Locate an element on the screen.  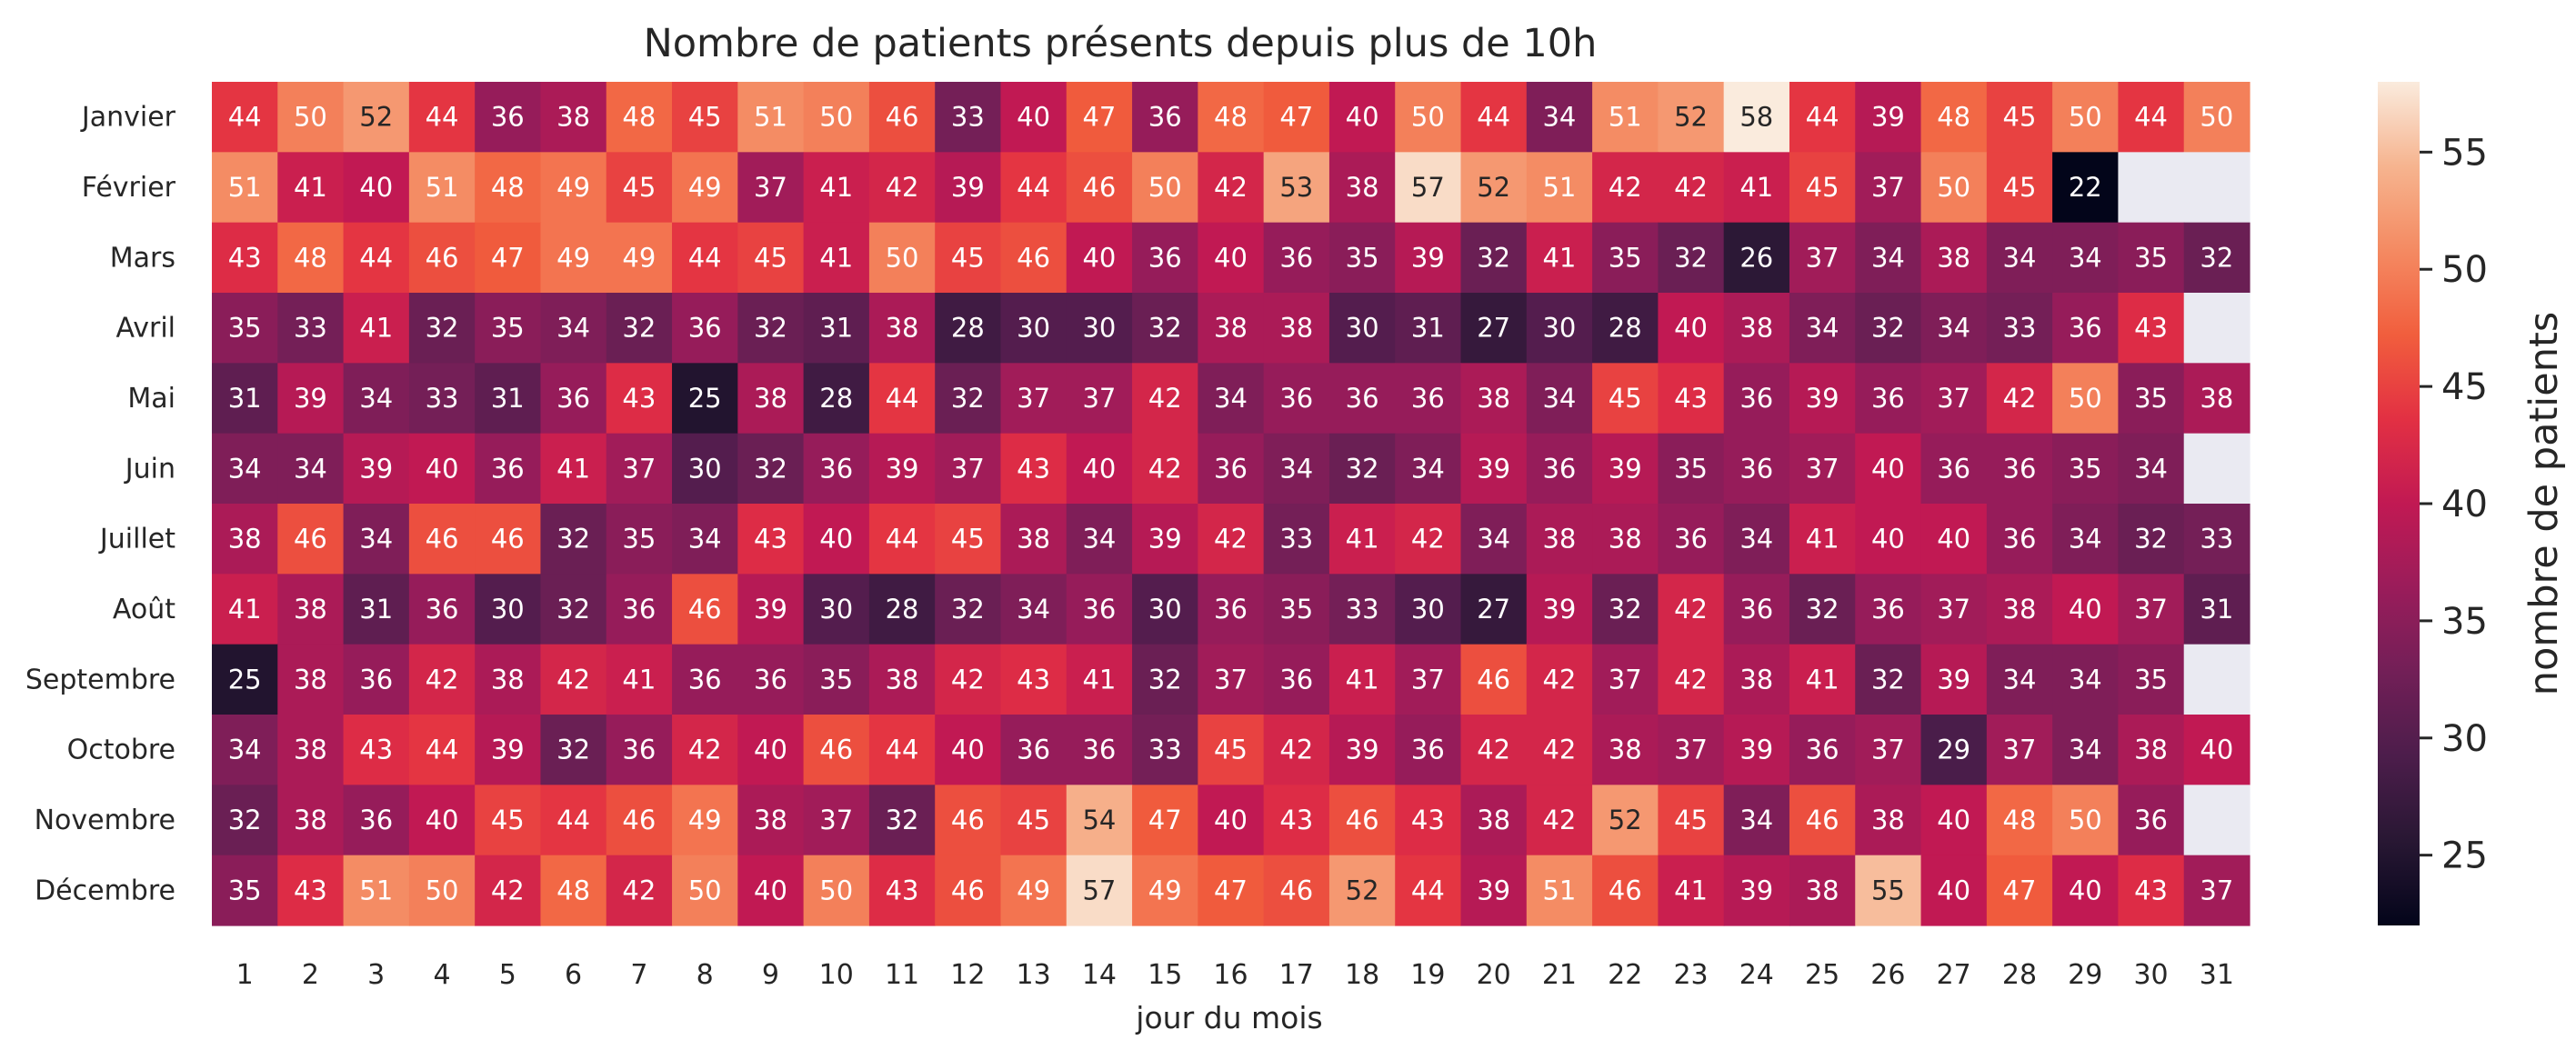
day-label: 16 is located at coordinates (1230, 975).